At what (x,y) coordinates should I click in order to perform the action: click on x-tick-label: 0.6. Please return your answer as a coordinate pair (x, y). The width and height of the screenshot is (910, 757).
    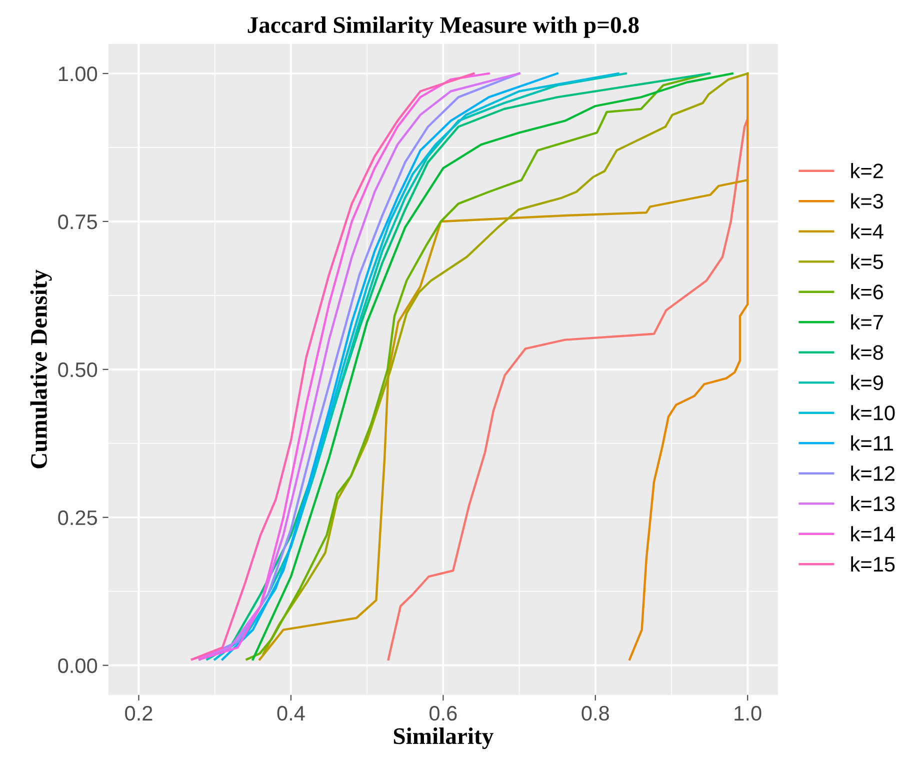
    Looking at the image, I should click on (443, 713).